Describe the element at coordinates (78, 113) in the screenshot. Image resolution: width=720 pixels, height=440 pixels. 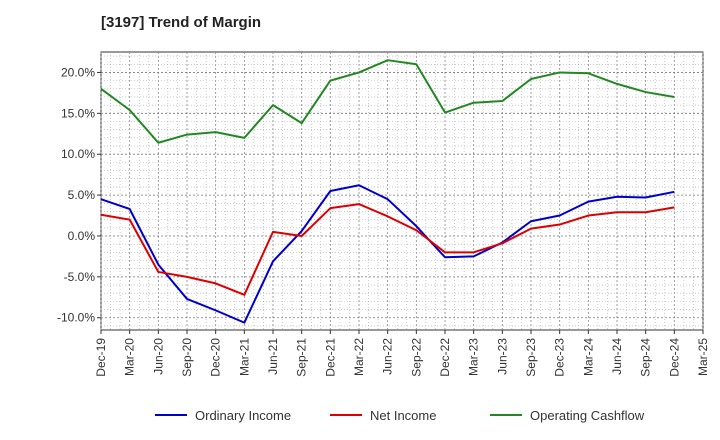
I see `y-tick-label: 15.0%` at that location.